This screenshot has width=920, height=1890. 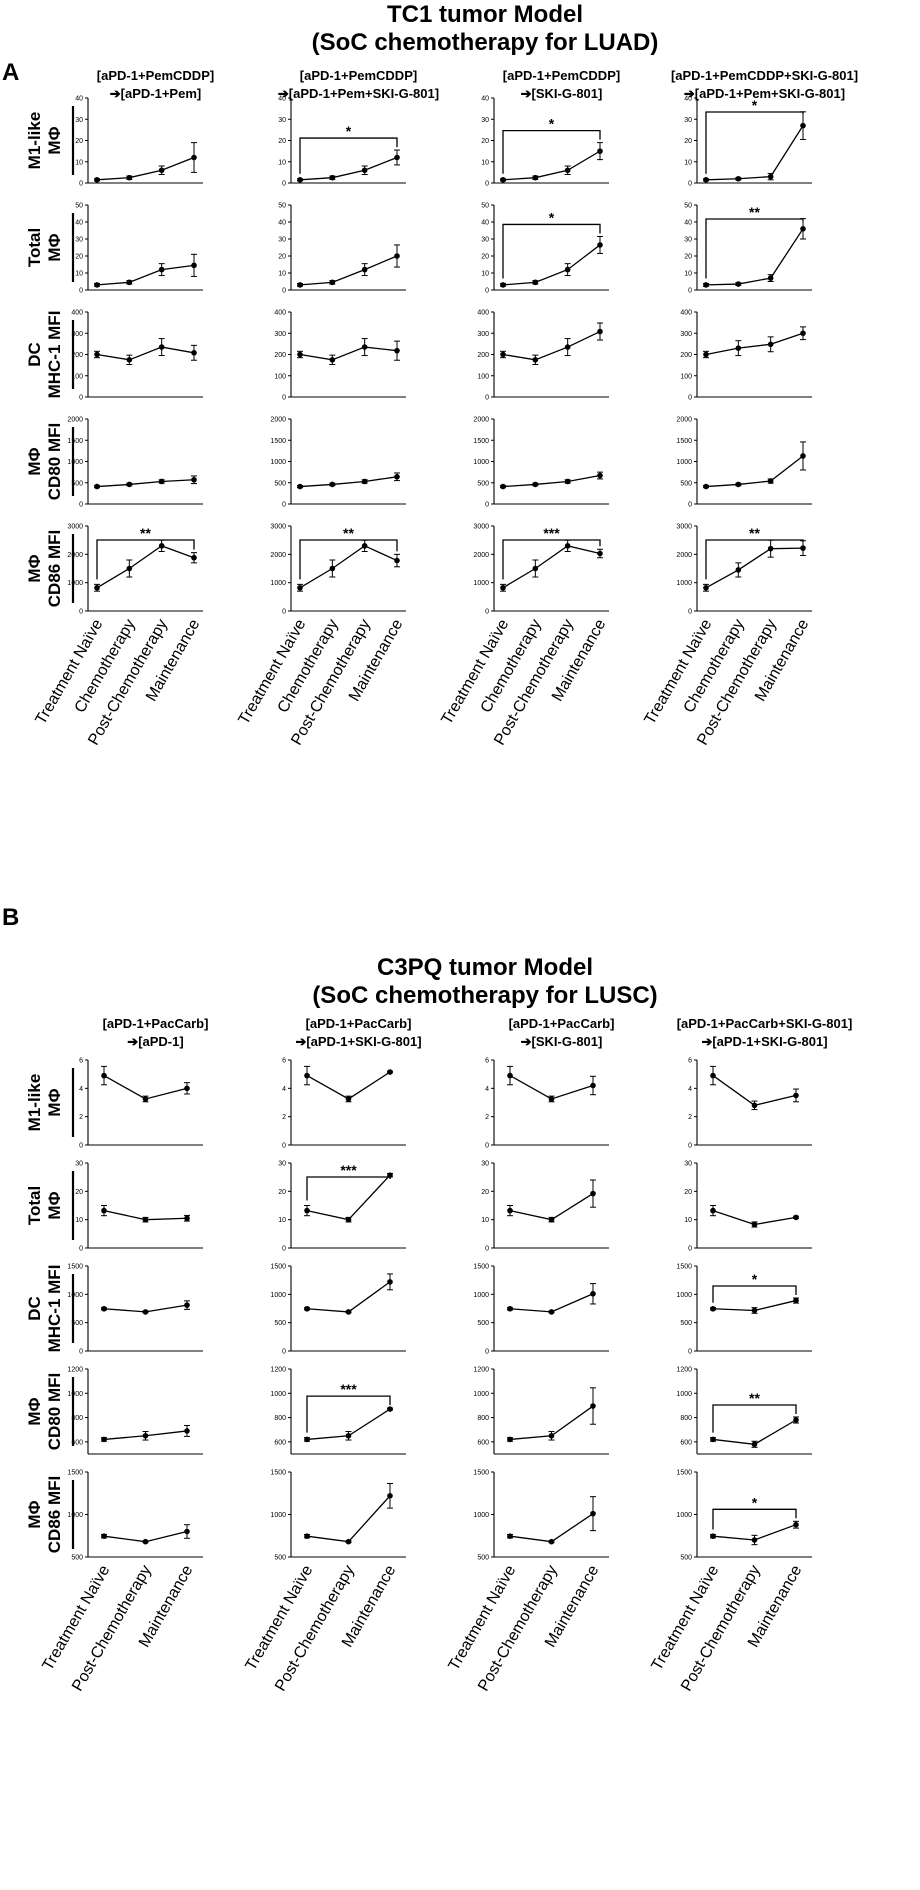 I want to click on y-tick-label: 100, so click(x=686, y=376).